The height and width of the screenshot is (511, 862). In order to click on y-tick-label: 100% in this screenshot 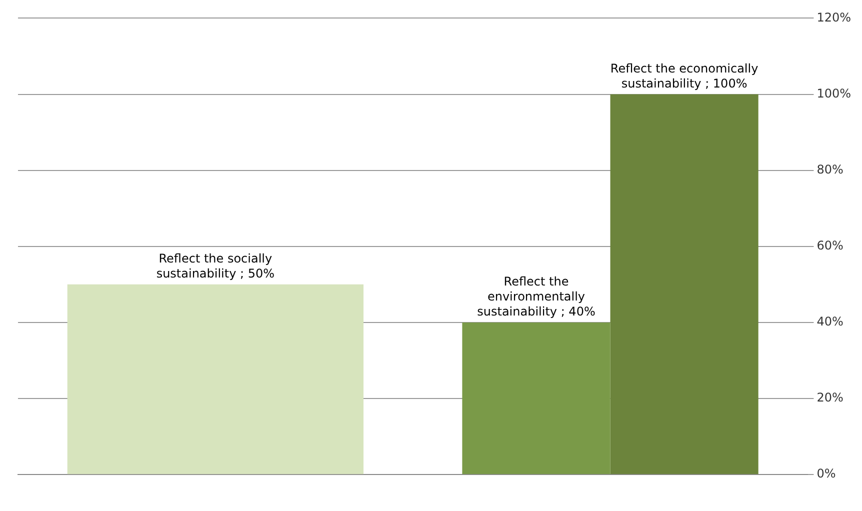, I will do `click(834, 93)`.